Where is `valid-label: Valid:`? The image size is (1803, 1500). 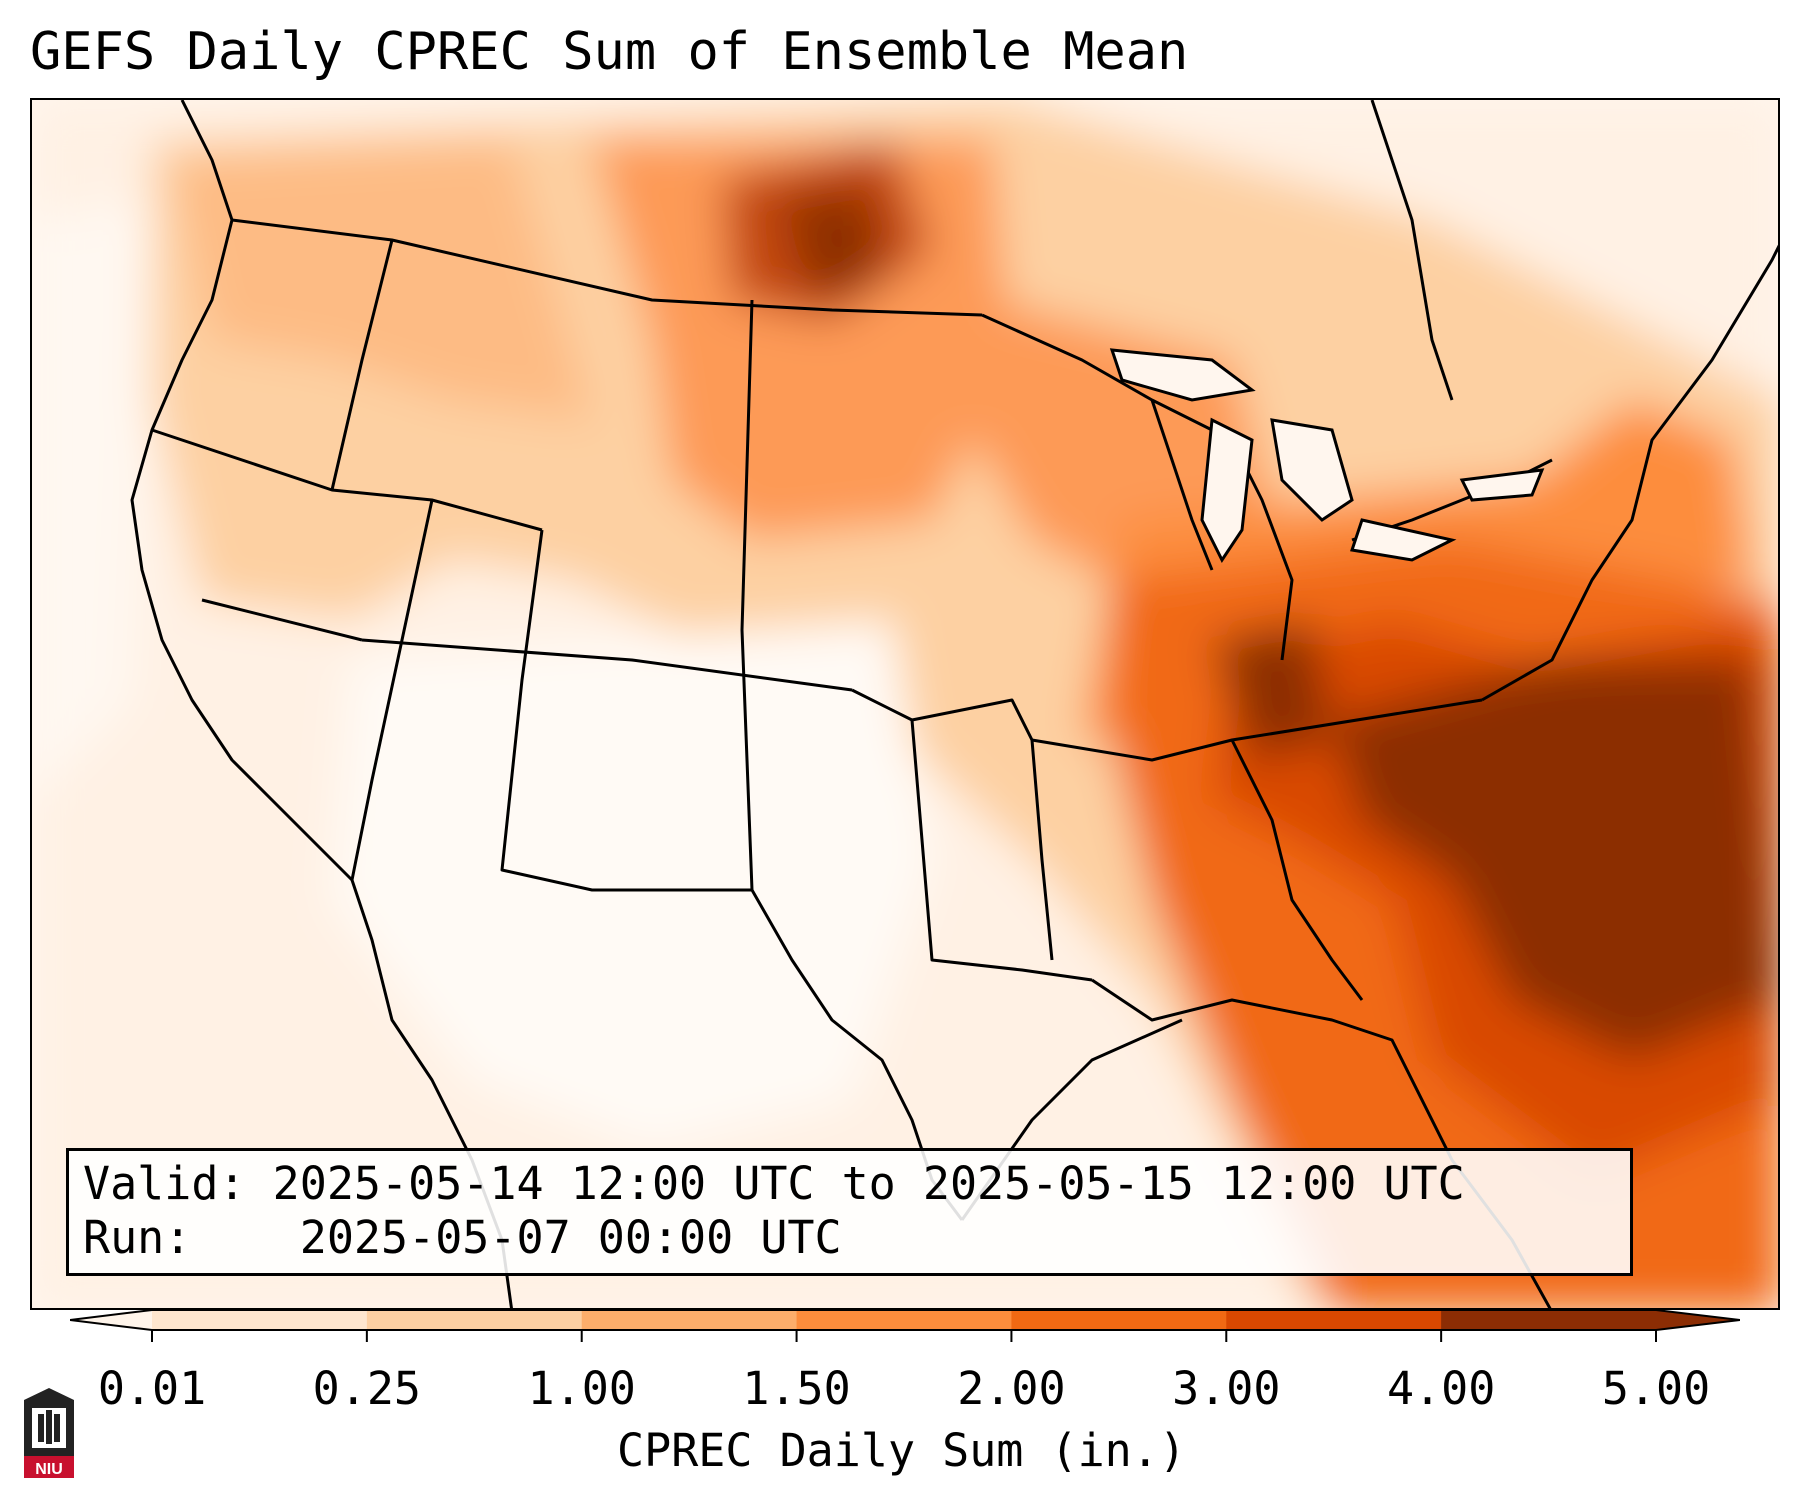 valid-label: Valid: is located at coordinates (164, 1183).